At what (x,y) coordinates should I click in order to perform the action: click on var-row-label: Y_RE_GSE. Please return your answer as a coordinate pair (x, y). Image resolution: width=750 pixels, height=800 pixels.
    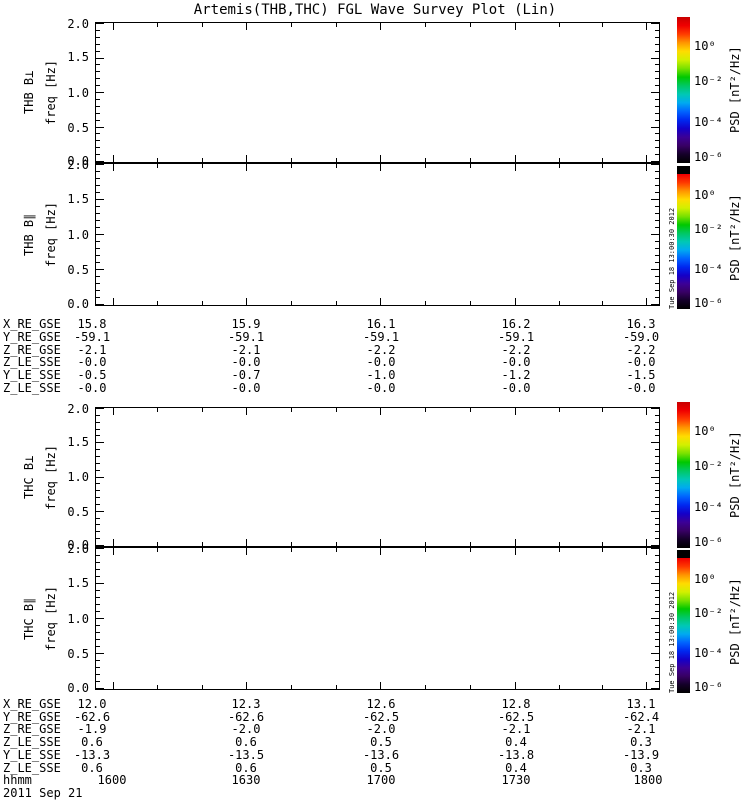
    Looking at the image, I should click on (32, 337).